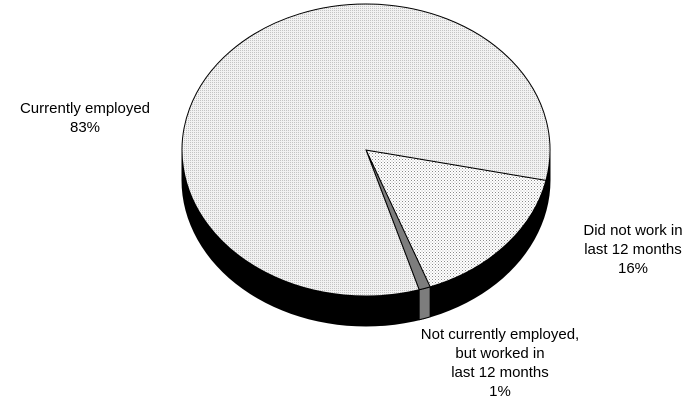  I want to click on slice-label-line: Did not work in, so click(633, 230).